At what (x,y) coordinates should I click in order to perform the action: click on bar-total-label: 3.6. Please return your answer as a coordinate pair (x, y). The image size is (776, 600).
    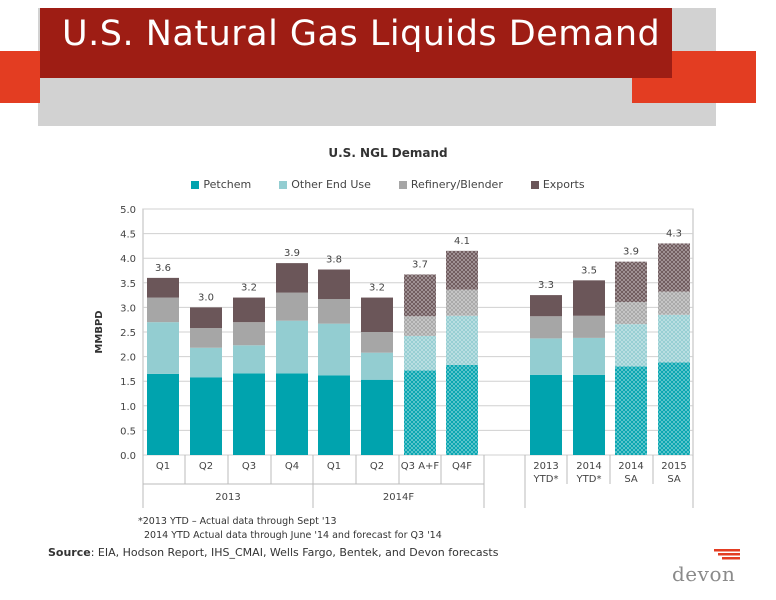
    Looking at the image, I should click on (163, 268).